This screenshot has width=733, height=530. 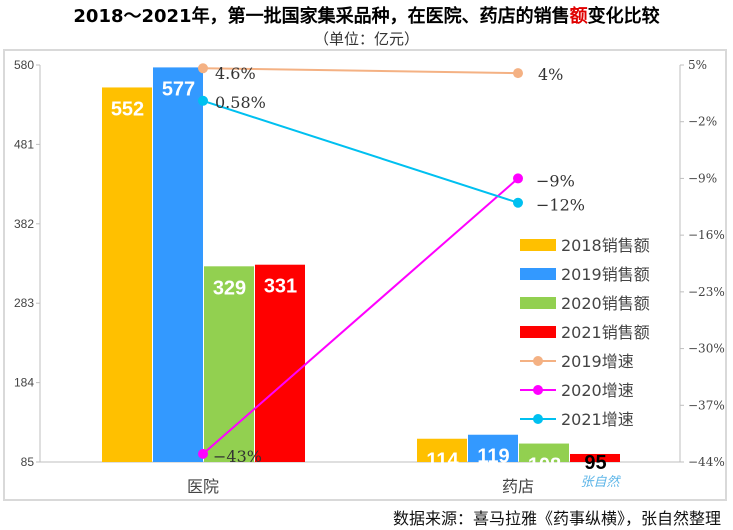 I want to click on title-highlight: 额, so click(x=578, y=16).